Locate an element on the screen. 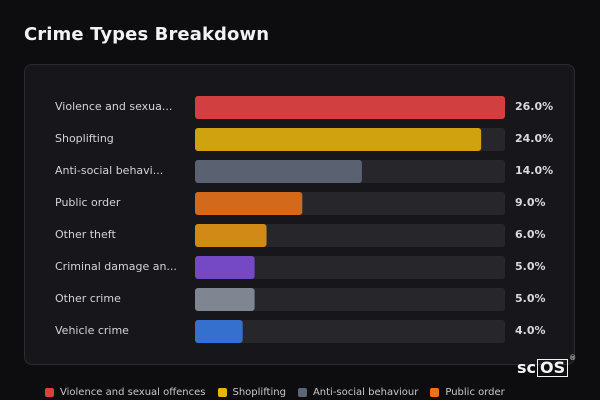 This screenshot has height=400, width=600. value-label: 9.0% is located at coordinates (530, 202).